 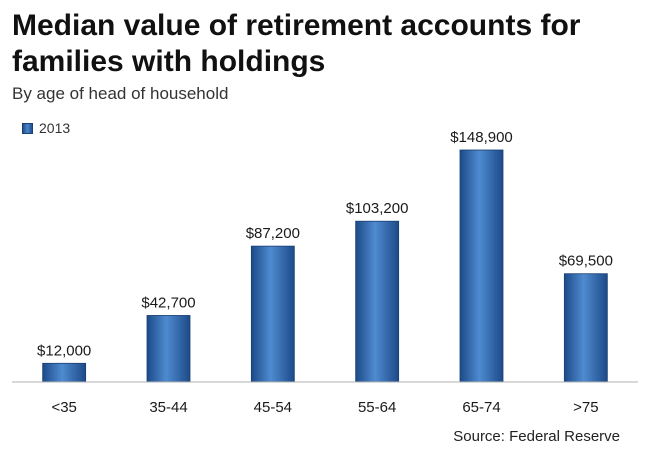 I want to click on data-label: $42,700, so click(x=168, y=302).